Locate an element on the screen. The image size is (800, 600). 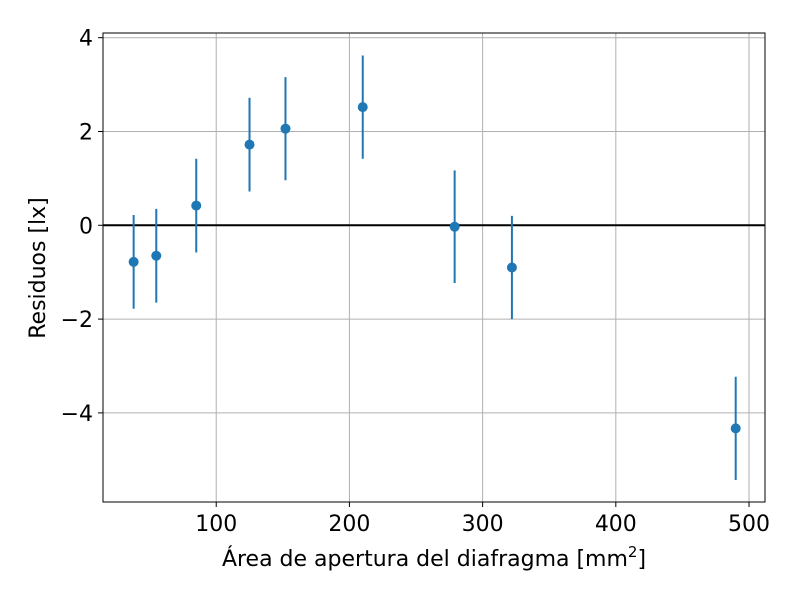
x-tick-label: 400 is located at coordinates (616, 524).